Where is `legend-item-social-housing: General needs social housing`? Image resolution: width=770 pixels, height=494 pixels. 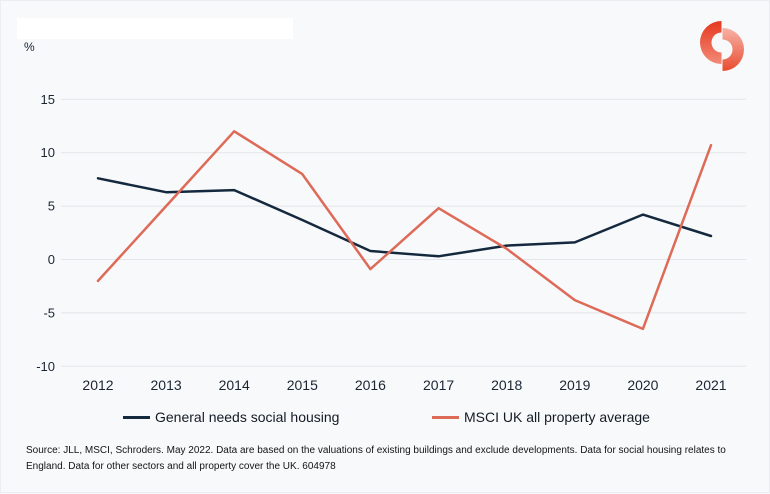
legend-item-social-housing: General needs social housing is located at coordinates (231, 417).